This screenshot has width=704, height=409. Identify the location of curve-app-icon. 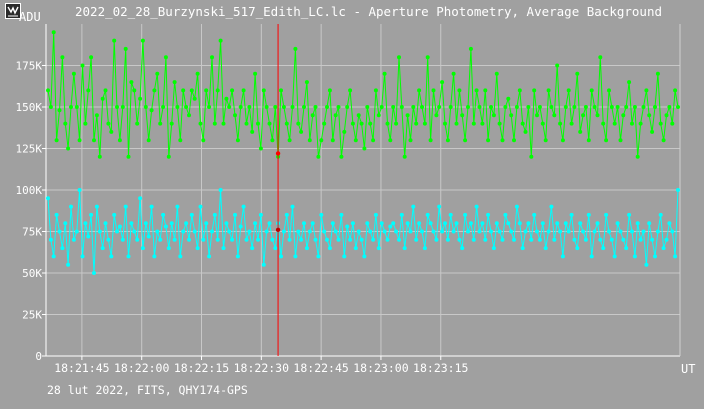
(13, 11).